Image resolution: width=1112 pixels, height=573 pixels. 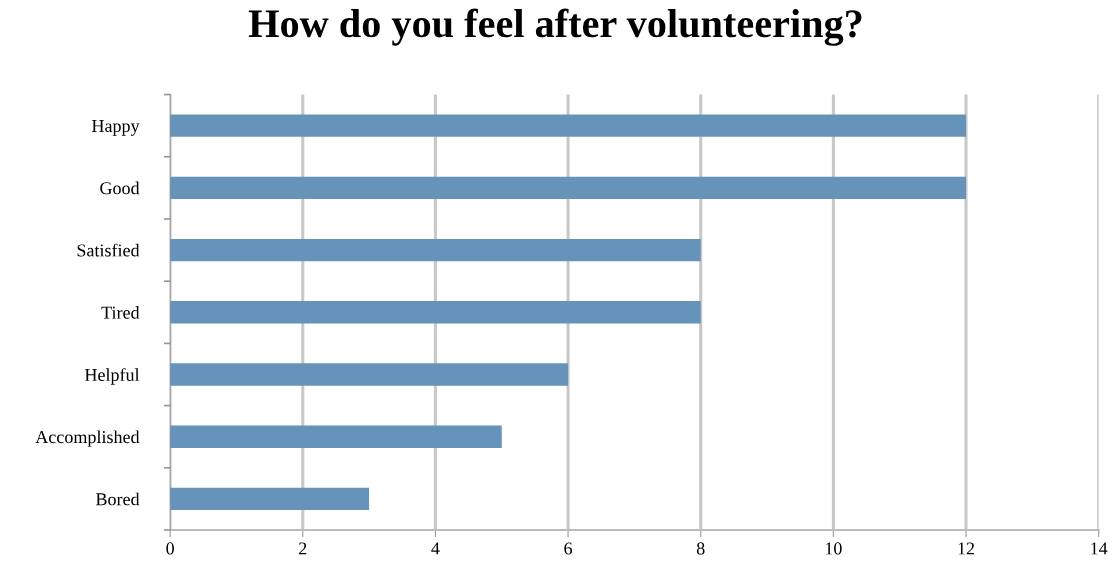 I want to click on x-tick-label: 8, so click(x=700, y=548).